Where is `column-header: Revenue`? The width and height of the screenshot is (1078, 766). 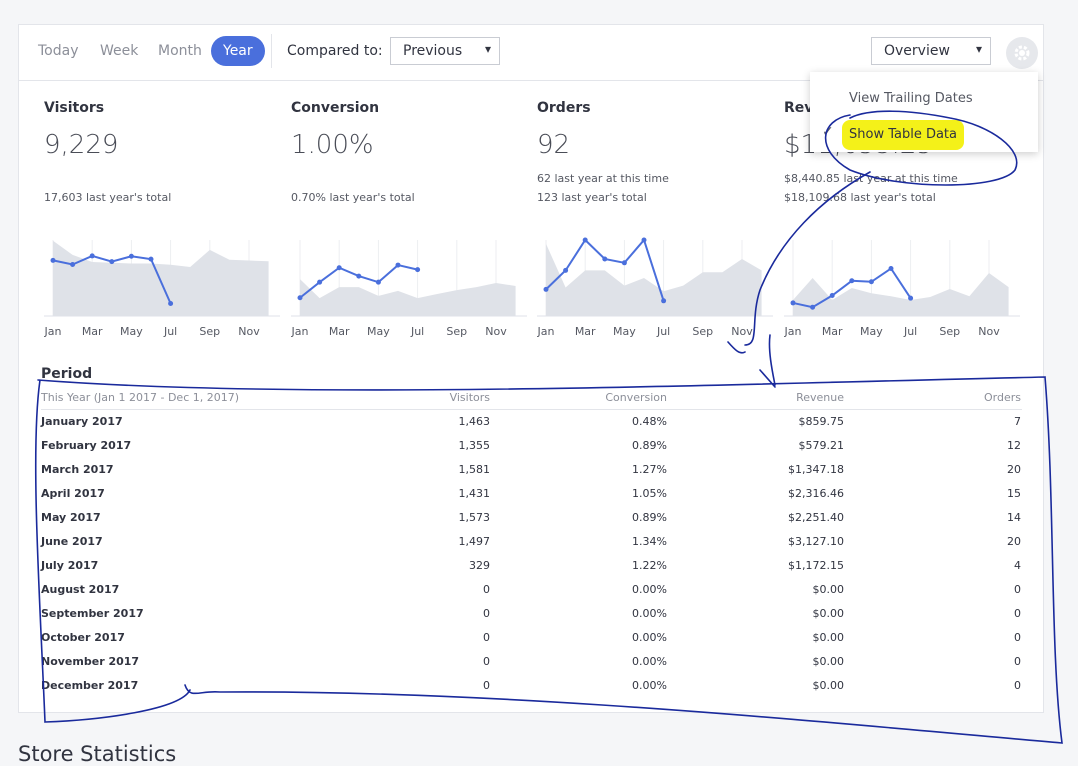
column-header: Revenue is located at coordinates (820, 397).